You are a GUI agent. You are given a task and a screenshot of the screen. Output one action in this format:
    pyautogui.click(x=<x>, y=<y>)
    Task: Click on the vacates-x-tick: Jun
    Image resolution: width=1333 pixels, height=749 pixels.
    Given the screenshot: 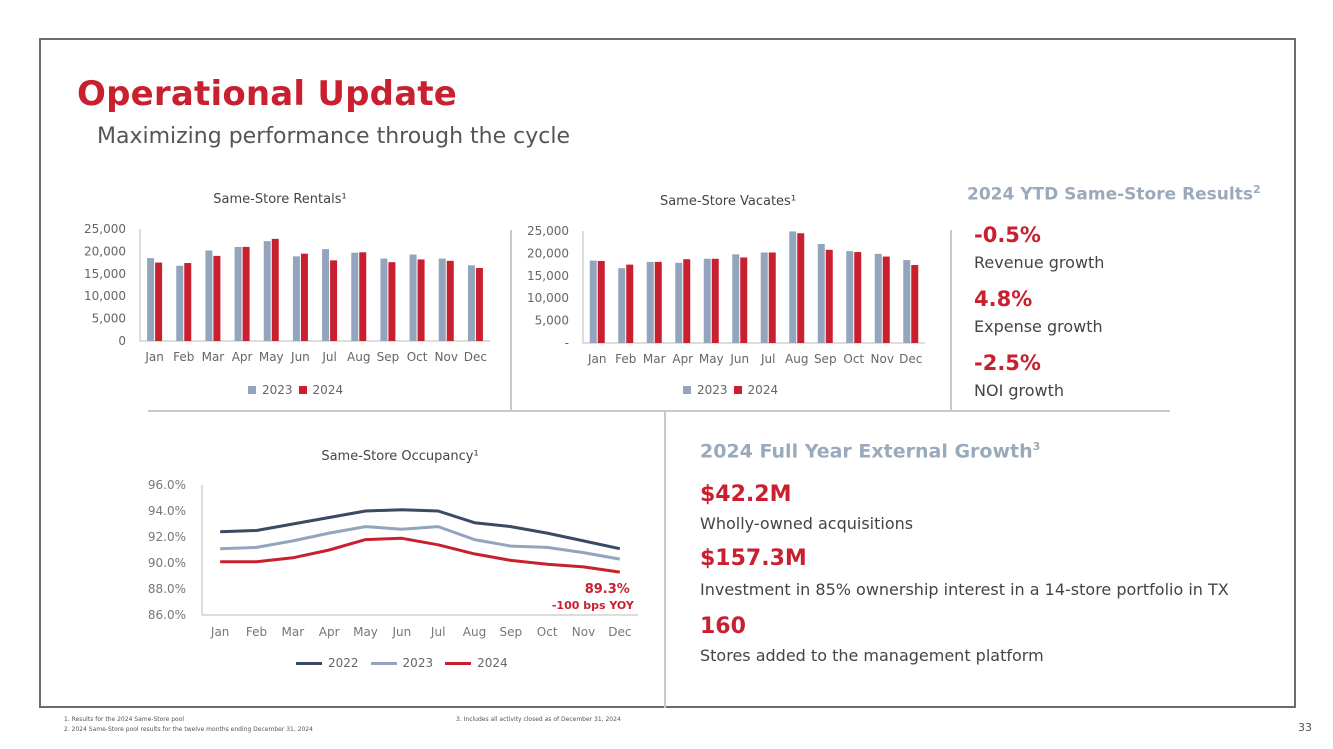 What is the action you would take?
    pyautogui.click(x=739, y=359)
    